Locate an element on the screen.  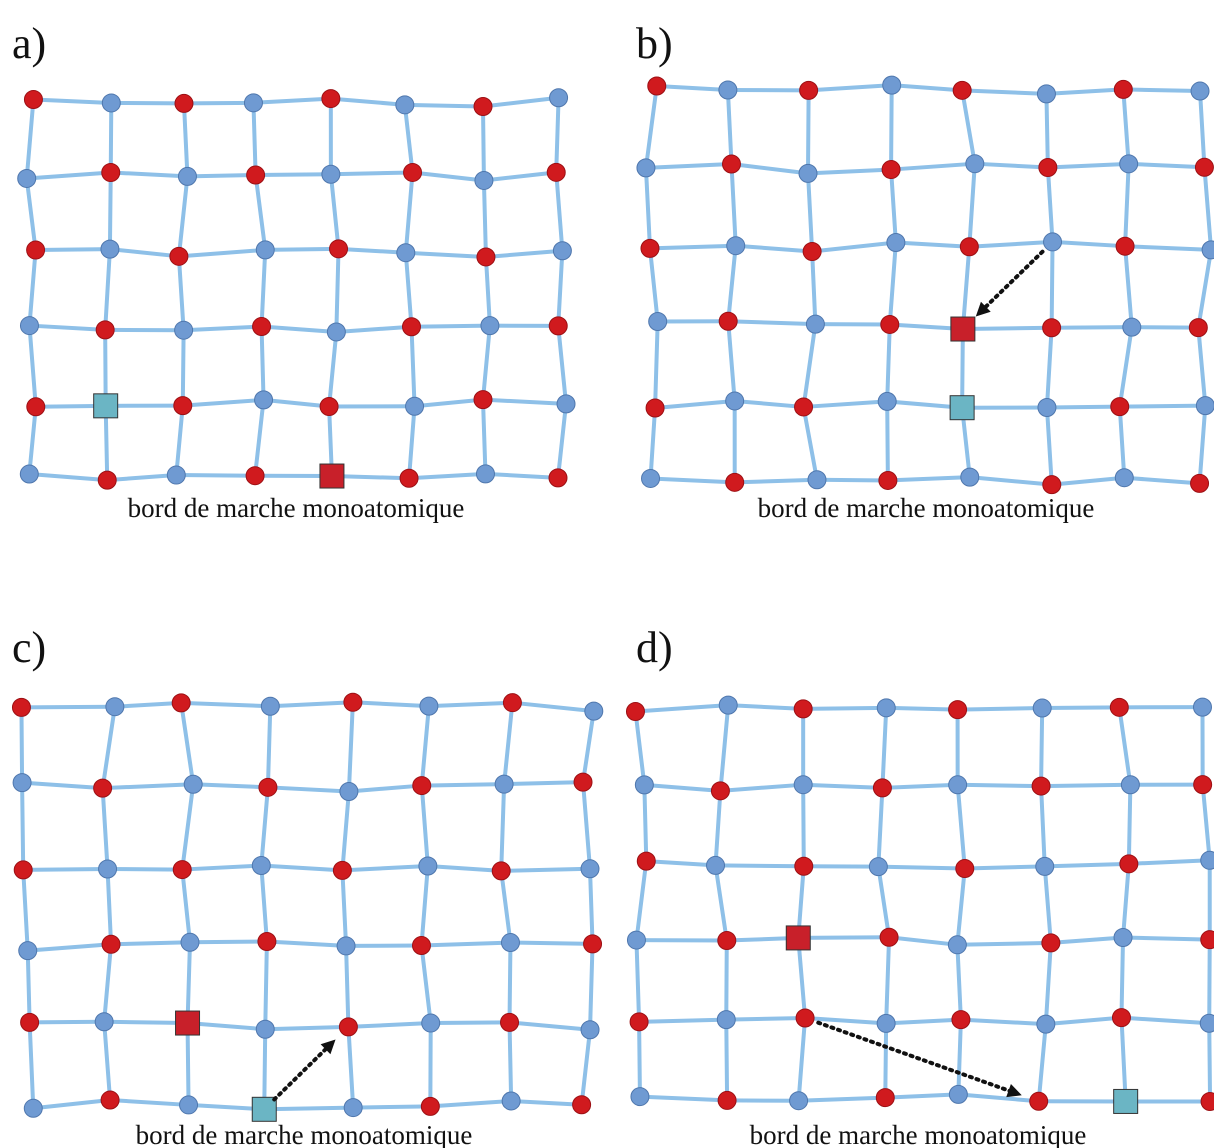
panel-a-label: a) is located at coordinates (29, 43).